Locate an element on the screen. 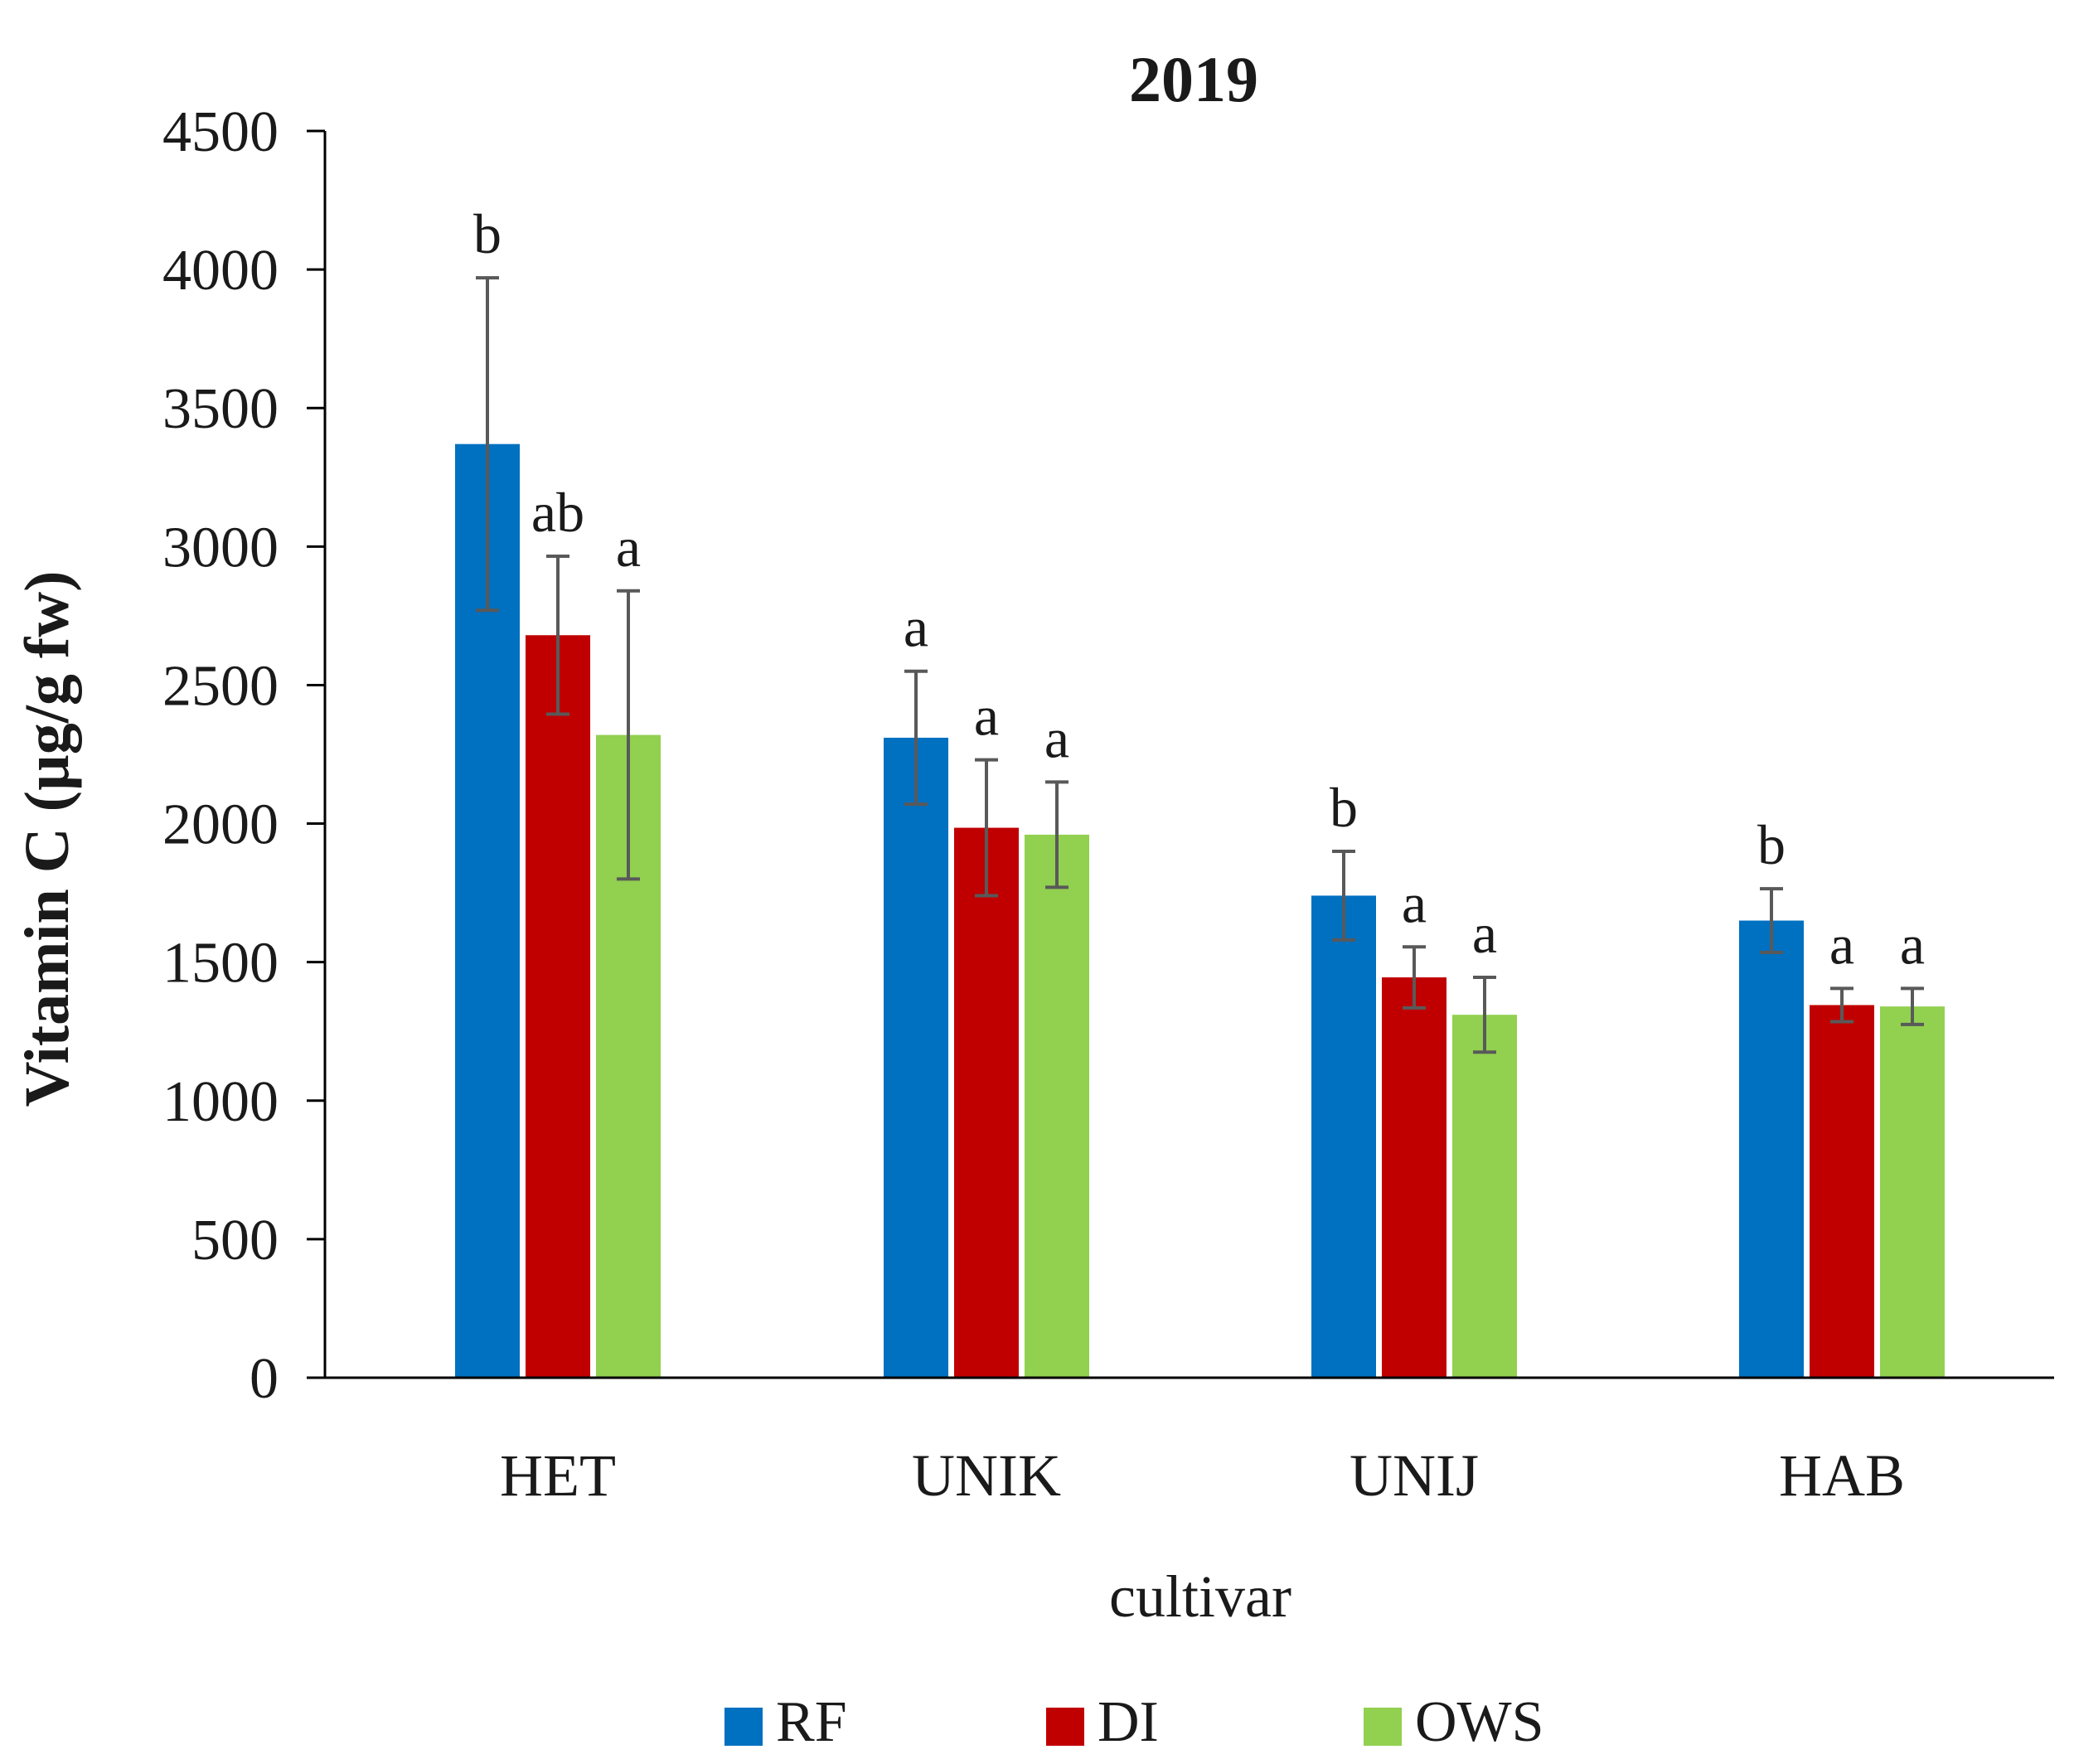 This screenshot has width=2074, height=1764. legend-label-di: DI is located at coordinates (1128, 1722).